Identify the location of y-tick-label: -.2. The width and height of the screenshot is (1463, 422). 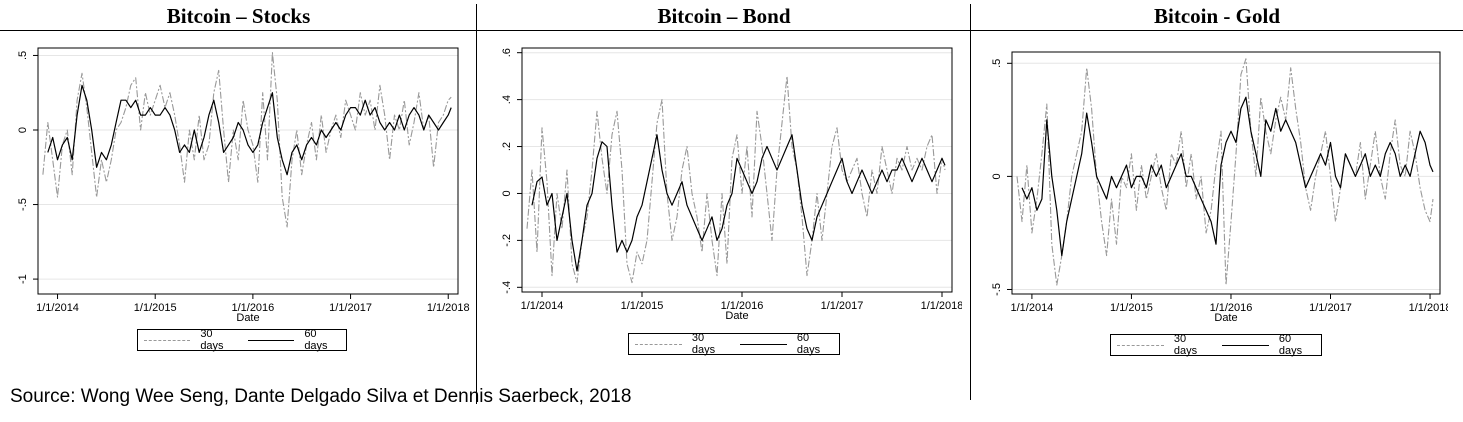
(507, 240).